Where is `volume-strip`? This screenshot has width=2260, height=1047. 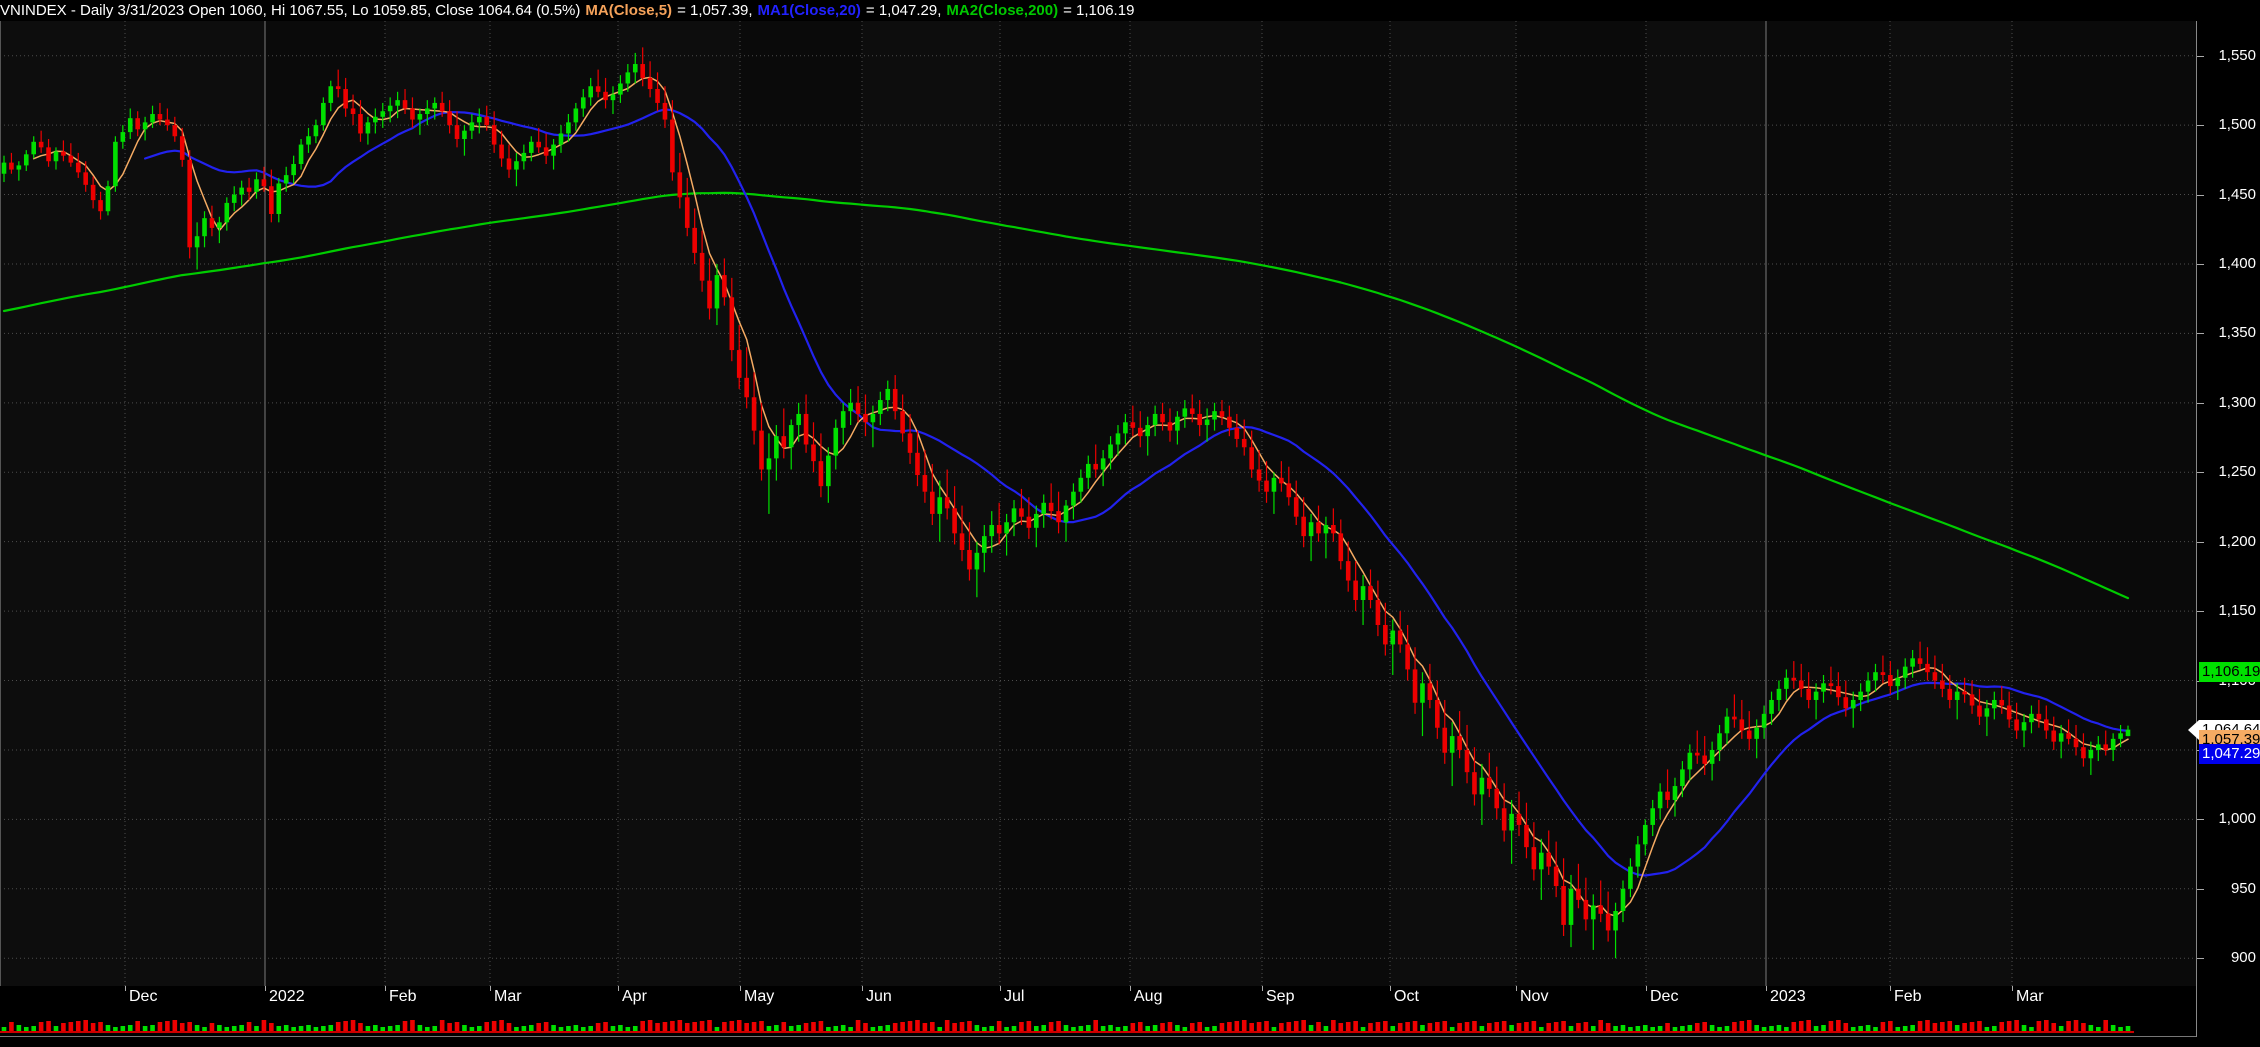 volume-strip is located at coordinates (1098, 1027).